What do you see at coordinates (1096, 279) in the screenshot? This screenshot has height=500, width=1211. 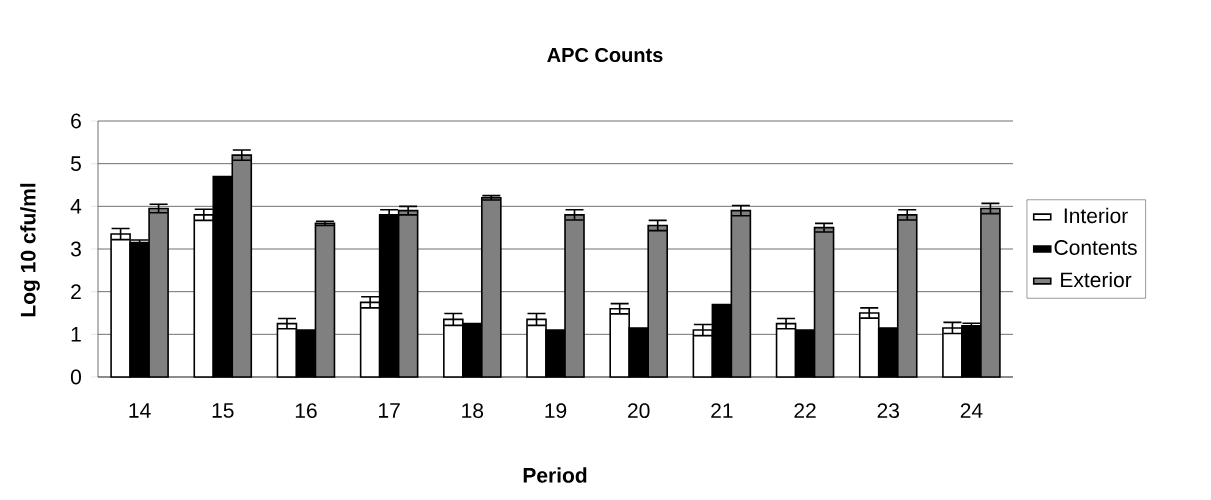 I see `legend-label: Exterior` at bounding box center [1096, 279].